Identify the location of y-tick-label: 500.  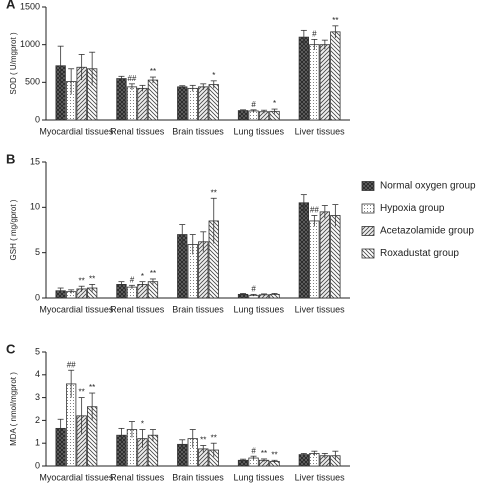
(32, 82).